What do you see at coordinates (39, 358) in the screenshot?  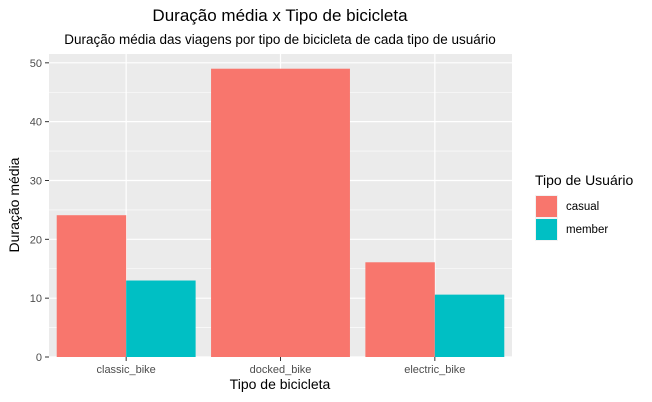 I see `y-tick-label: 0` at bounding box center [39, 358].